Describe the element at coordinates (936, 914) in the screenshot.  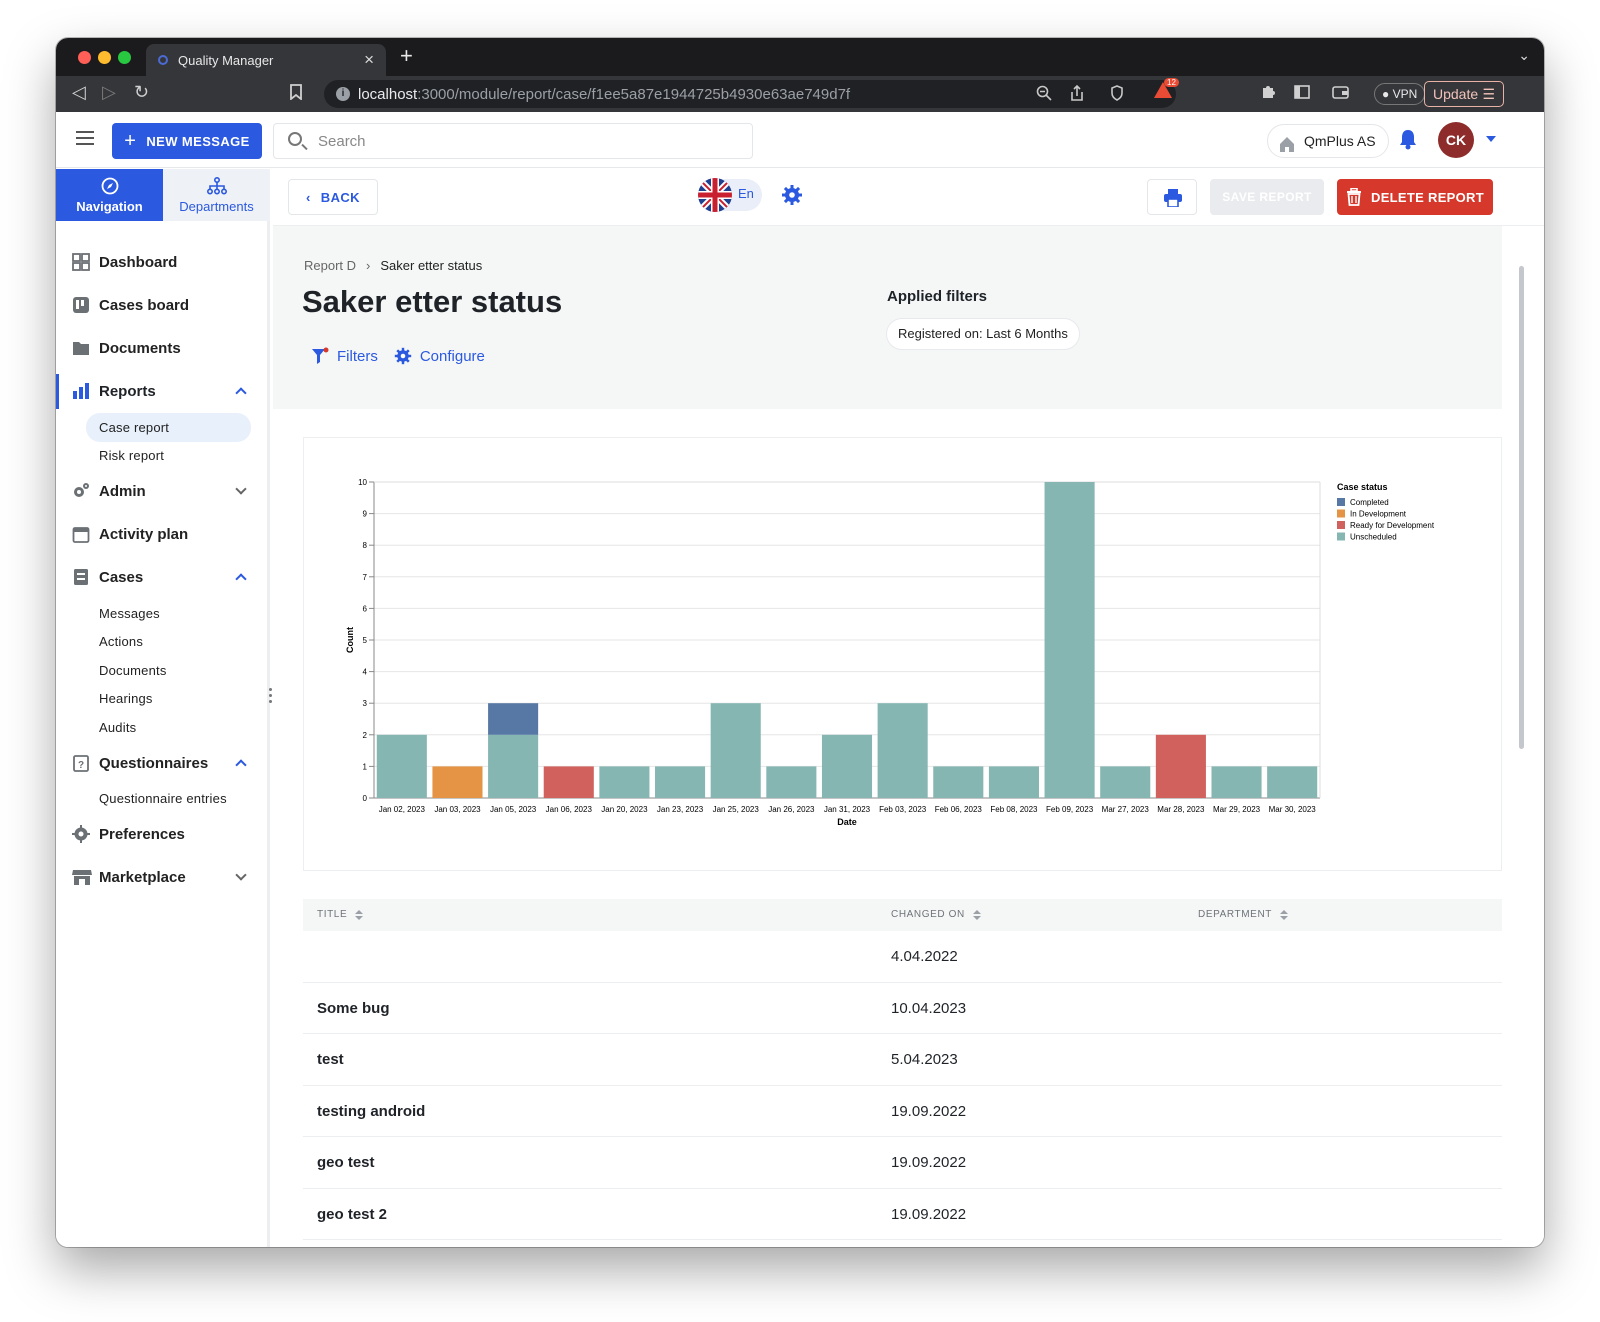
I see `column-changed-on: CHANGED ON` at that location.